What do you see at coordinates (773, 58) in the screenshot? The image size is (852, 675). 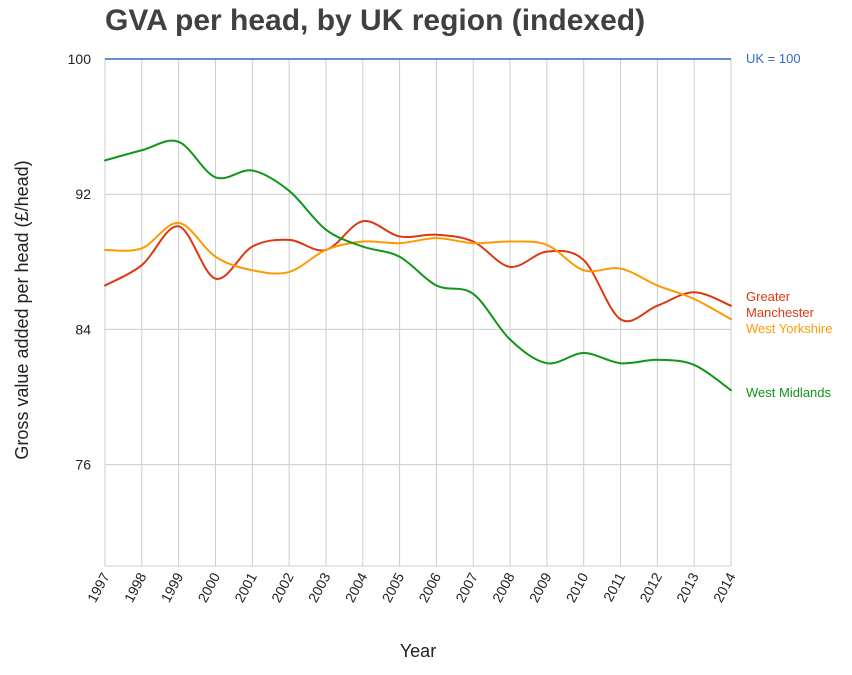 I see `reference-line-label: UK = 100` at bounding box center [773, 58].